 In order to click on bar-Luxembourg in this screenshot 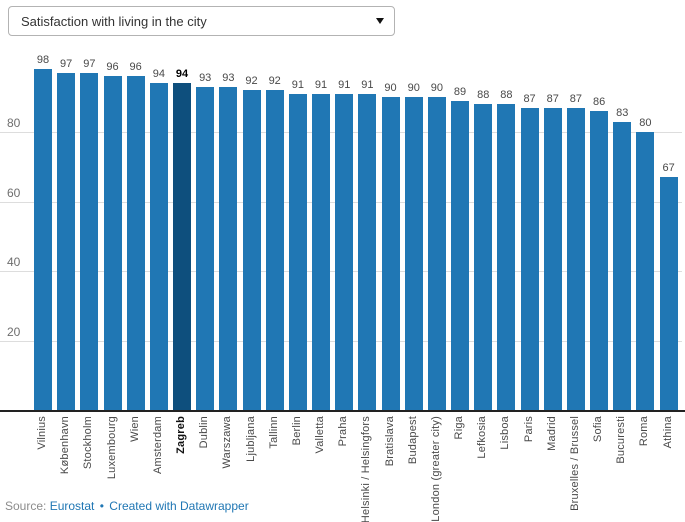, I will do `click(112, 243)`.